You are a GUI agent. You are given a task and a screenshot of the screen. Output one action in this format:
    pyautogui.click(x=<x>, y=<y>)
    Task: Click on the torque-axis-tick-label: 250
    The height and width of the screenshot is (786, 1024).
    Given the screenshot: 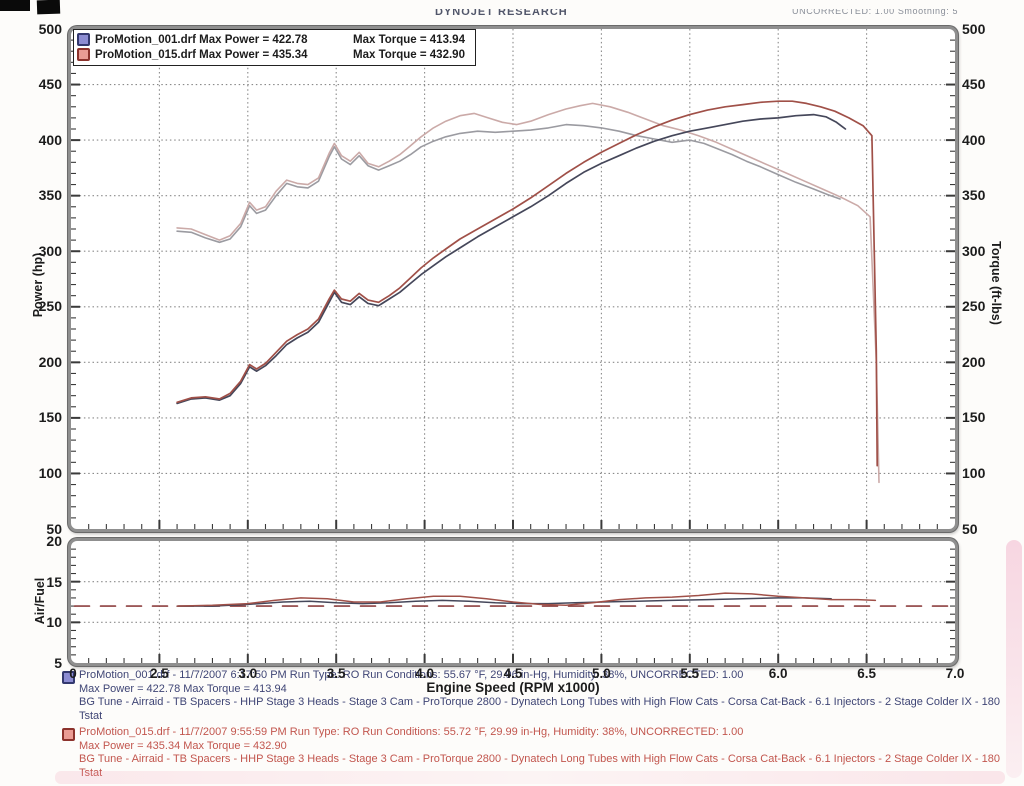 What is the action you would take?
    pyautogui.click(x=974, y=306)
    